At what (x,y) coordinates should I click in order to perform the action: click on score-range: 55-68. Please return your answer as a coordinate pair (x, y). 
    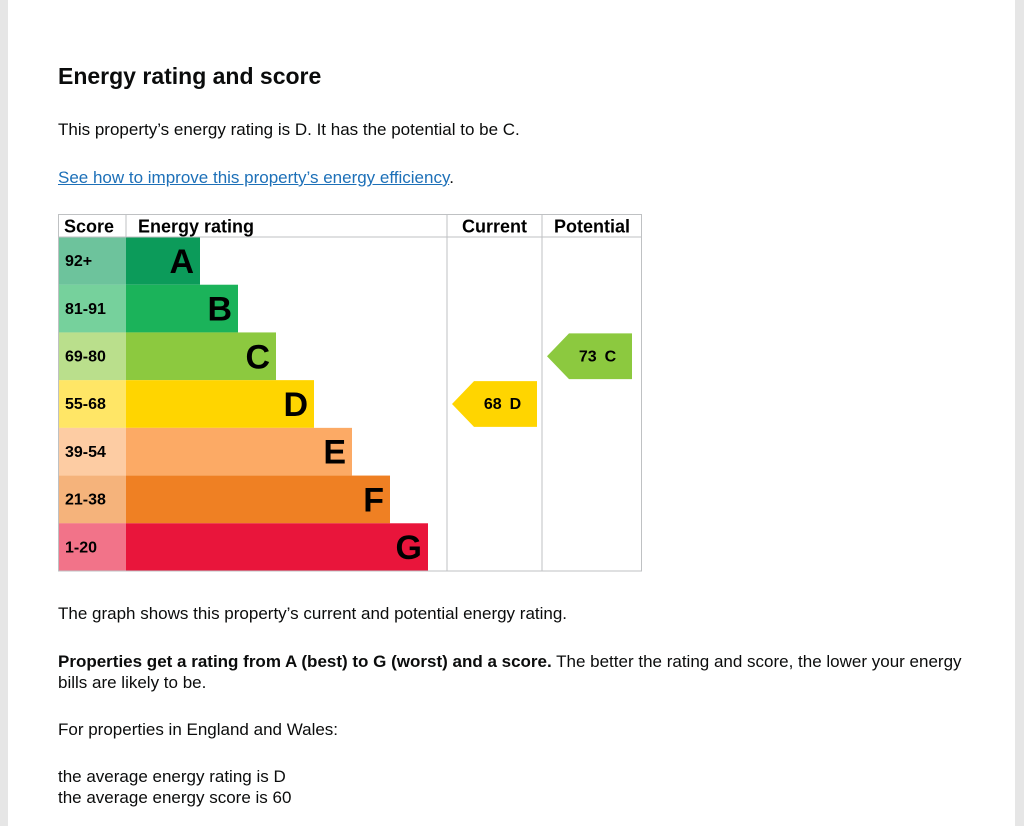
    Looking at the image, I should click on (85, 404).